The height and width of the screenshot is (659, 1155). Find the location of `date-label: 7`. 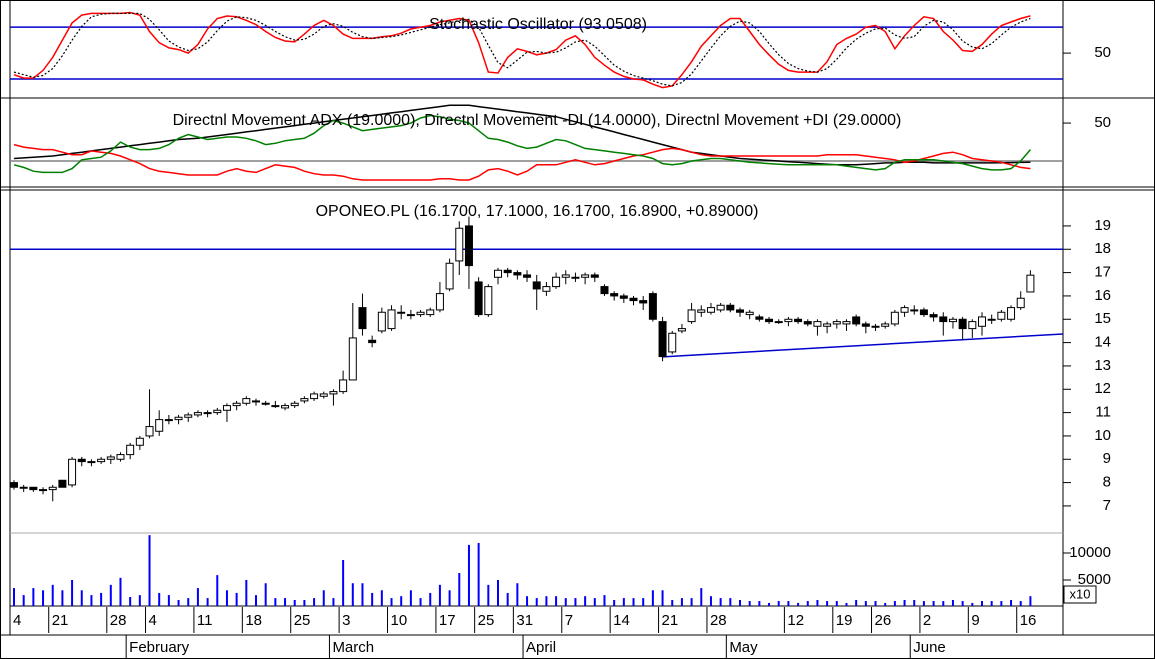

date-label: 7 is located at coordinates (569, 620).